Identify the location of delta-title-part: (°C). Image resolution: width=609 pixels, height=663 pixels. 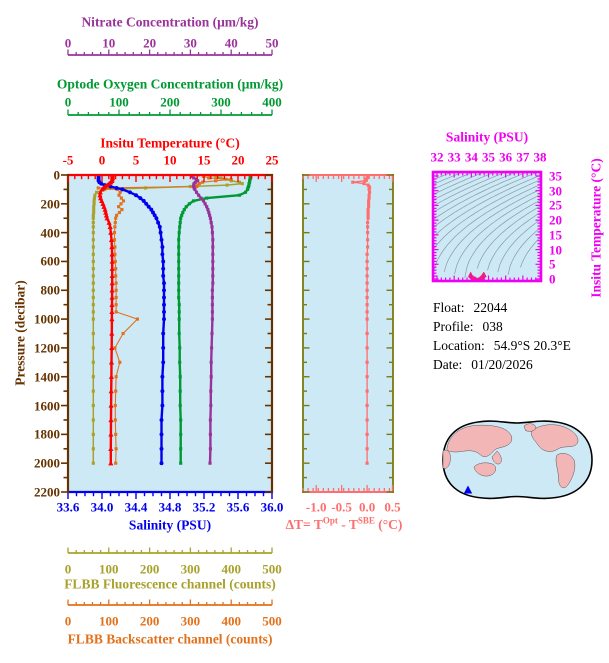
(388, 524).